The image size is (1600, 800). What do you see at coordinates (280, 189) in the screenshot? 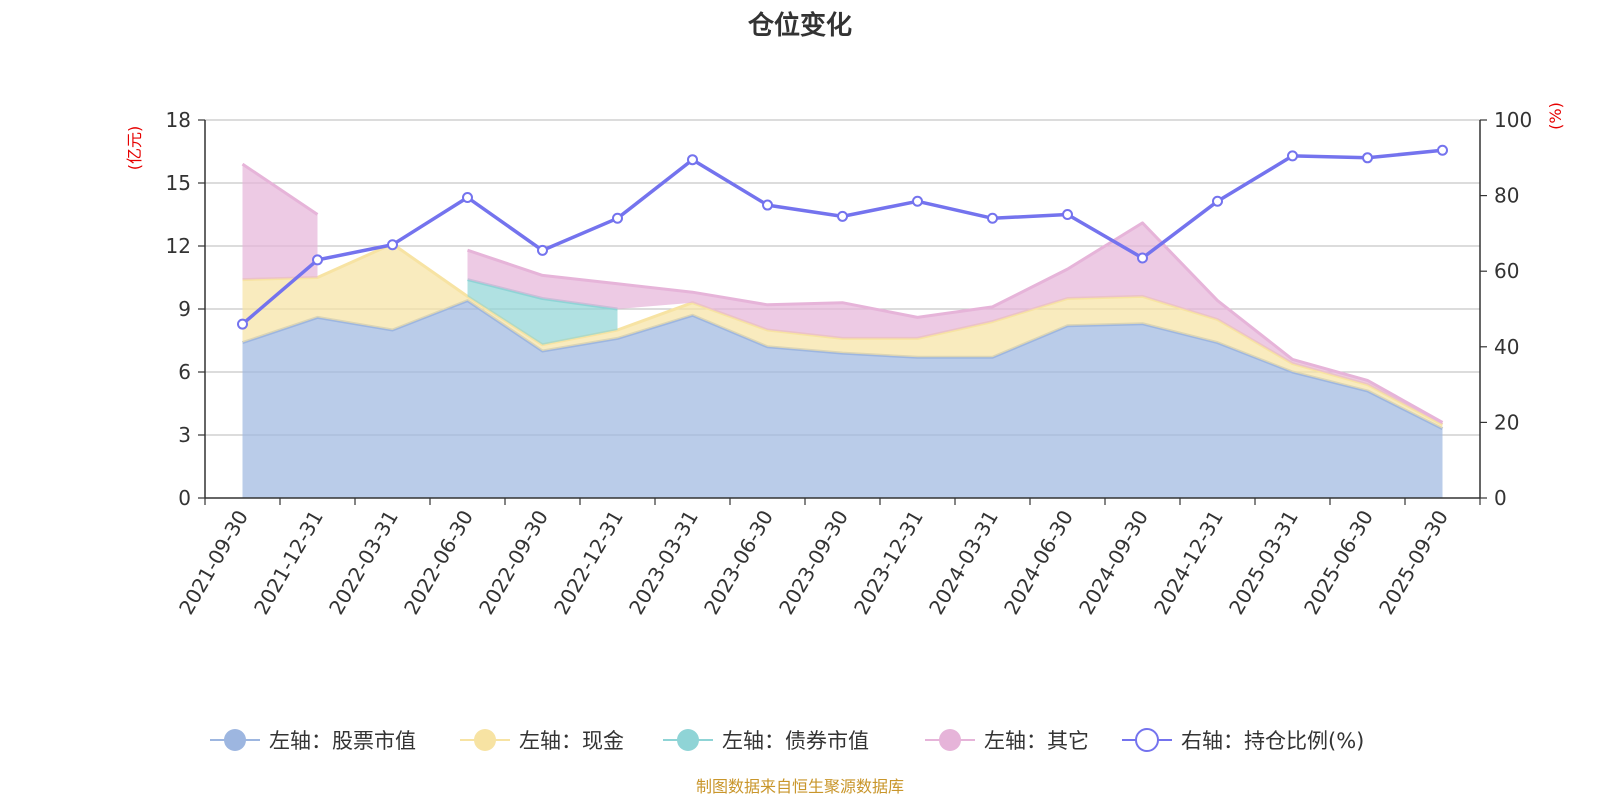
I see `other-area-edge` at bounding box center [280, 189].